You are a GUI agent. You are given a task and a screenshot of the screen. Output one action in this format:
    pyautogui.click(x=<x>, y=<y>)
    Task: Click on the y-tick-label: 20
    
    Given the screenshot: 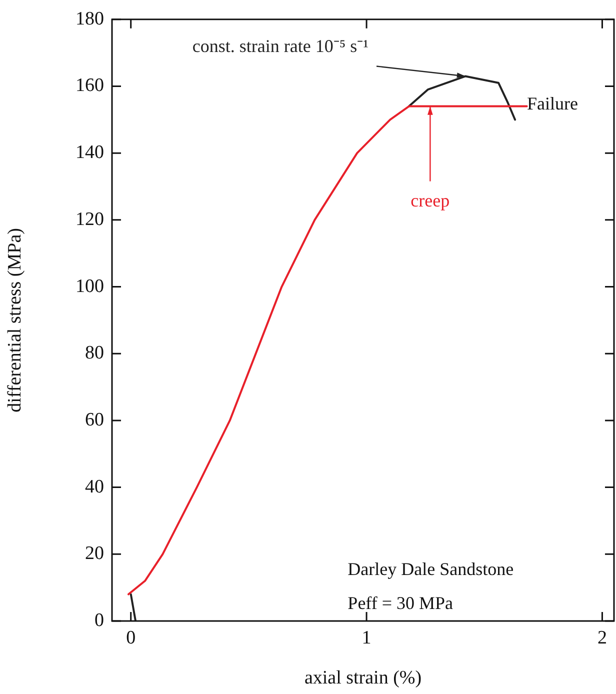 What is the action you would take?
    pyautogui.click(x=94, y=553)
    